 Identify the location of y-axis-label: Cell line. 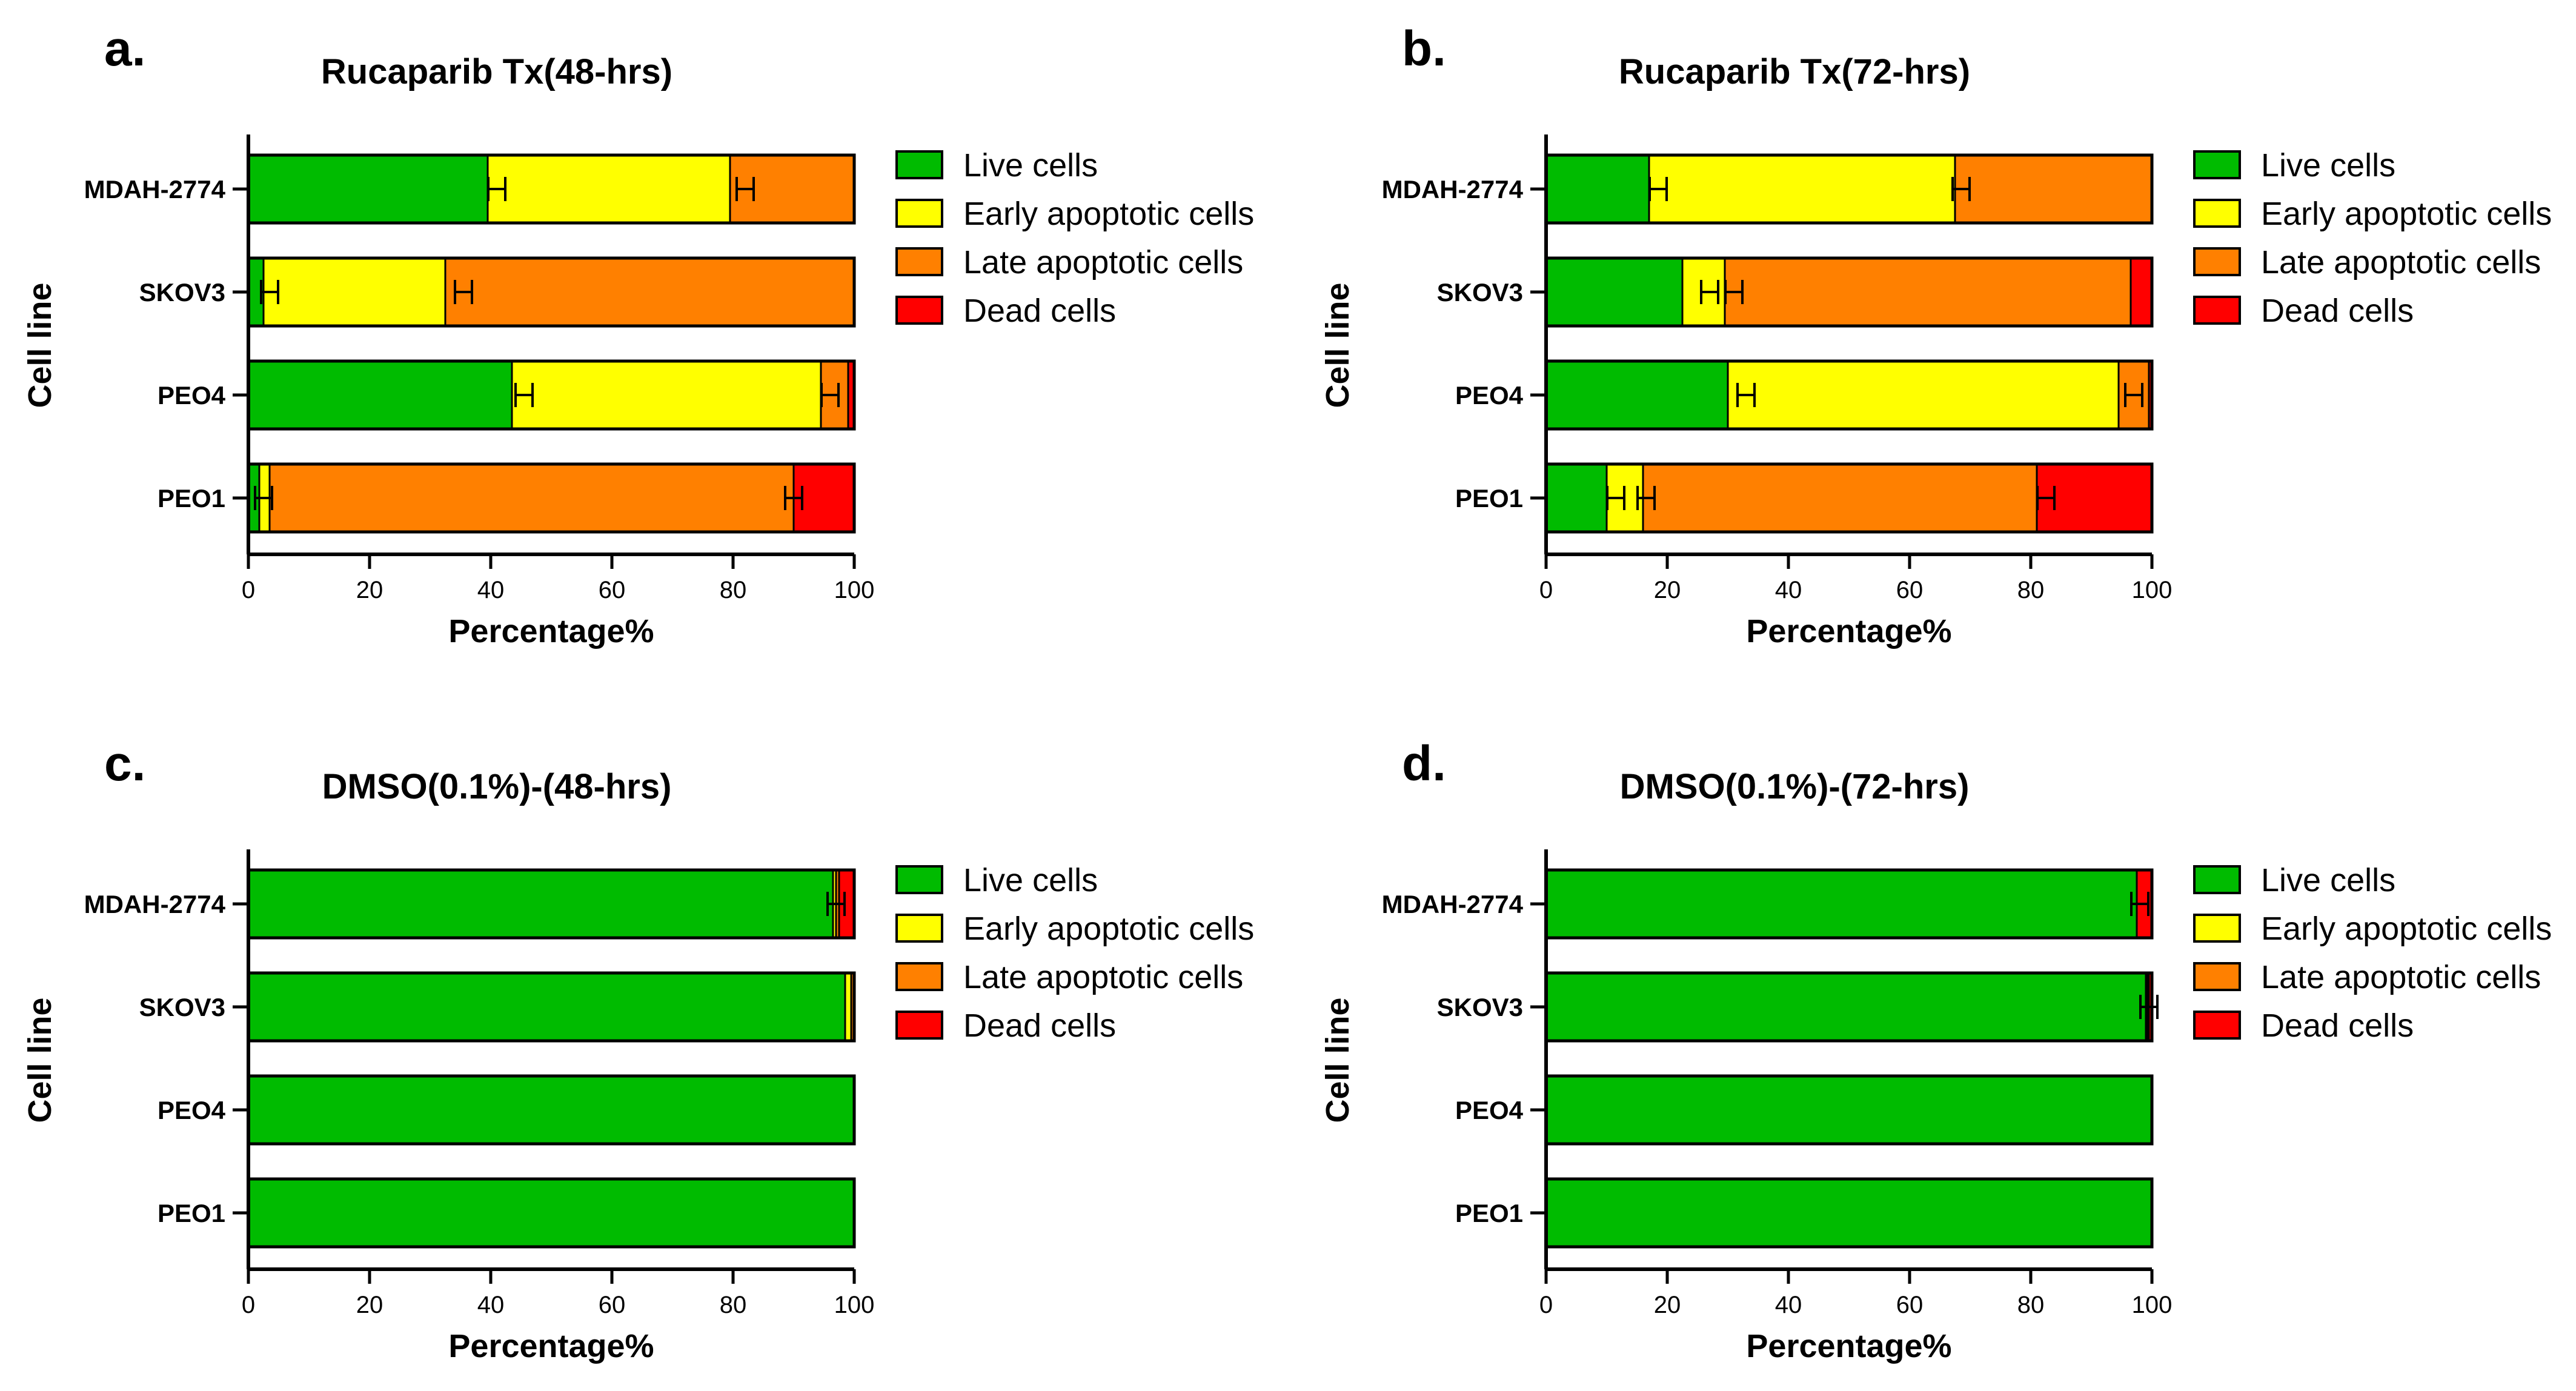
(40, 345).